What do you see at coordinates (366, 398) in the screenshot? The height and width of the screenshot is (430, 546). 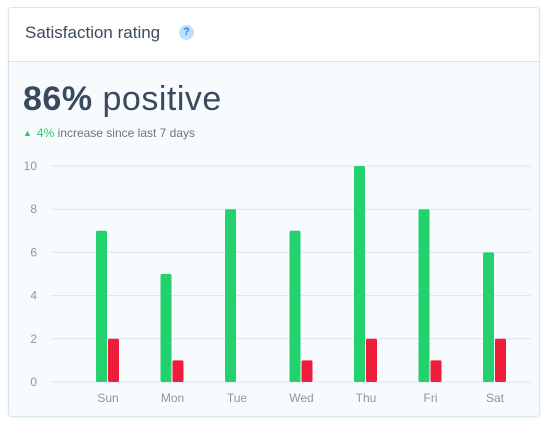 I see `x-tick-label: Thu` at bounding box center [366, 398].